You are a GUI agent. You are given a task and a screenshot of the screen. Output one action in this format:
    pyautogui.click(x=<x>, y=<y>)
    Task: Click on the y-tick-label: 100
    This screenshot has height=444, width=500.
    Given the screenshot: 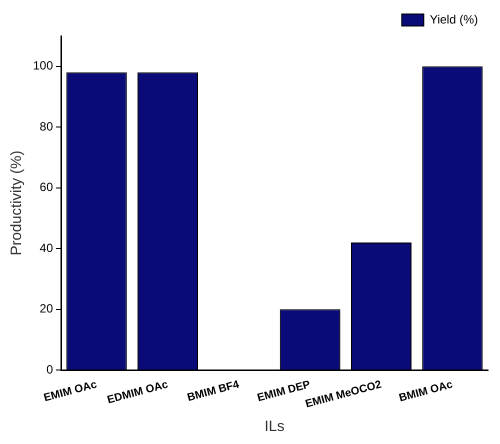 What is the action you would take?
    pyautogui.click(x=43, y=65)
    